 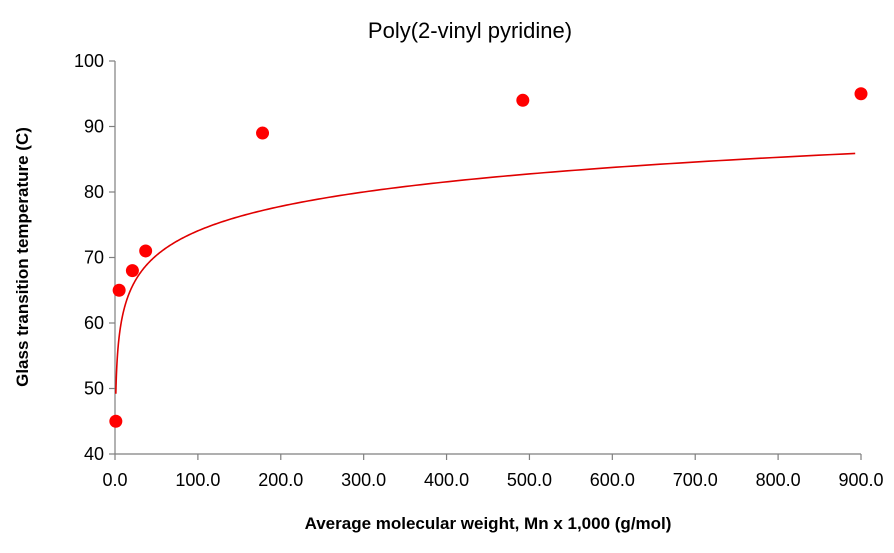 What do you see at coordinates (94, 454) in the screenshot?
I see `y-tick-label: 40` at bounding box center [94, 454].